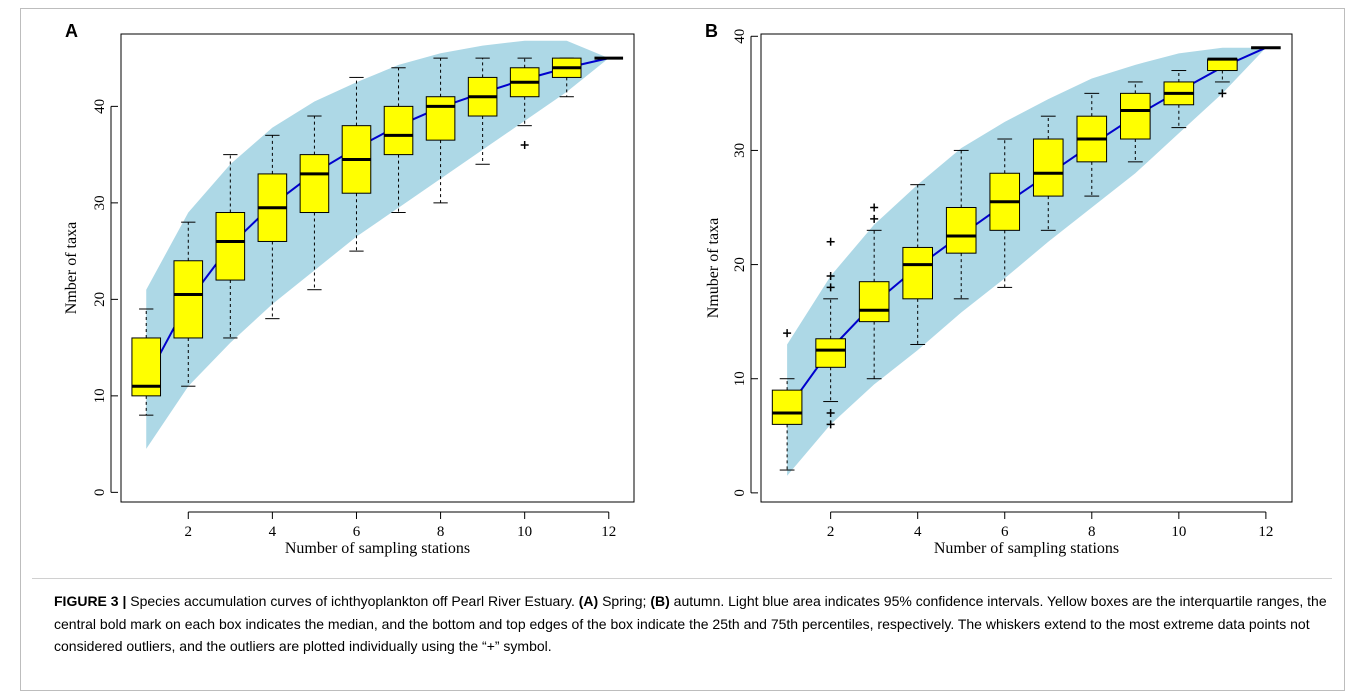 The image size is (1357, 699). What do you see at coordinates (660, 601) in the screenshot?
I see `caption-label-b: (B)` at bounding box center [660, 601].